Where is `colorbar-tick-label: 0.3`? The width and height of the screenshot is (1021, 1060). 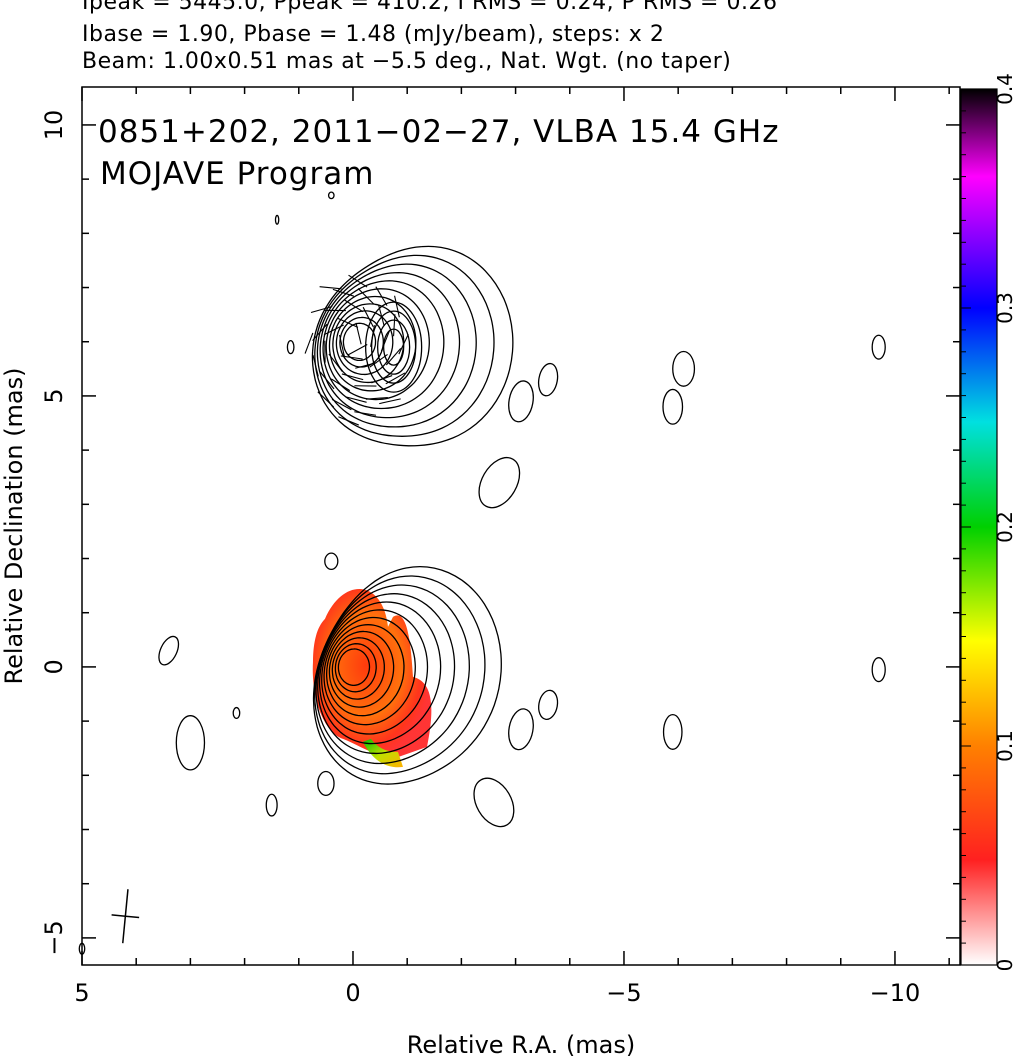
colorbar-tick-label: 0.3 is located at coordinates (1005, 308).